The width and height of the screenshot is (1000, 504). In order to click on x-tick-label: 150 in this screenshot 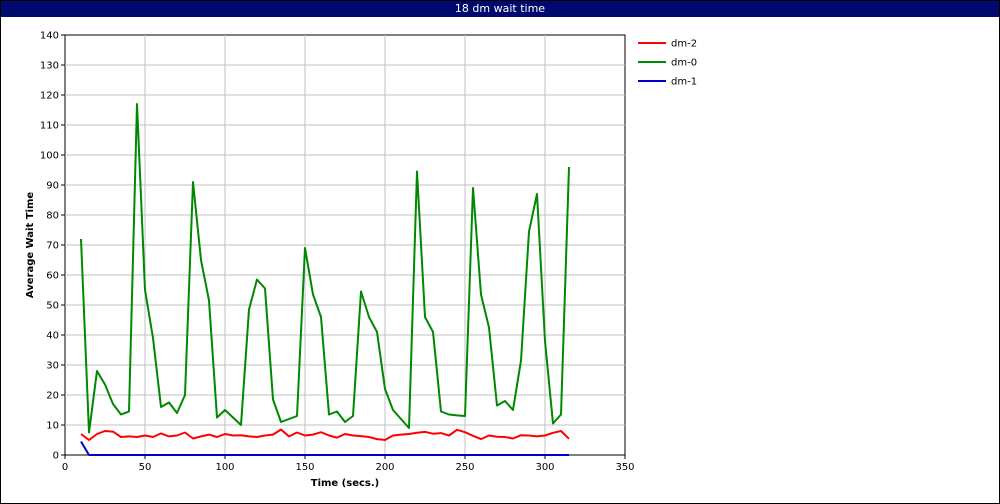, I will do `click(304, 467)`.